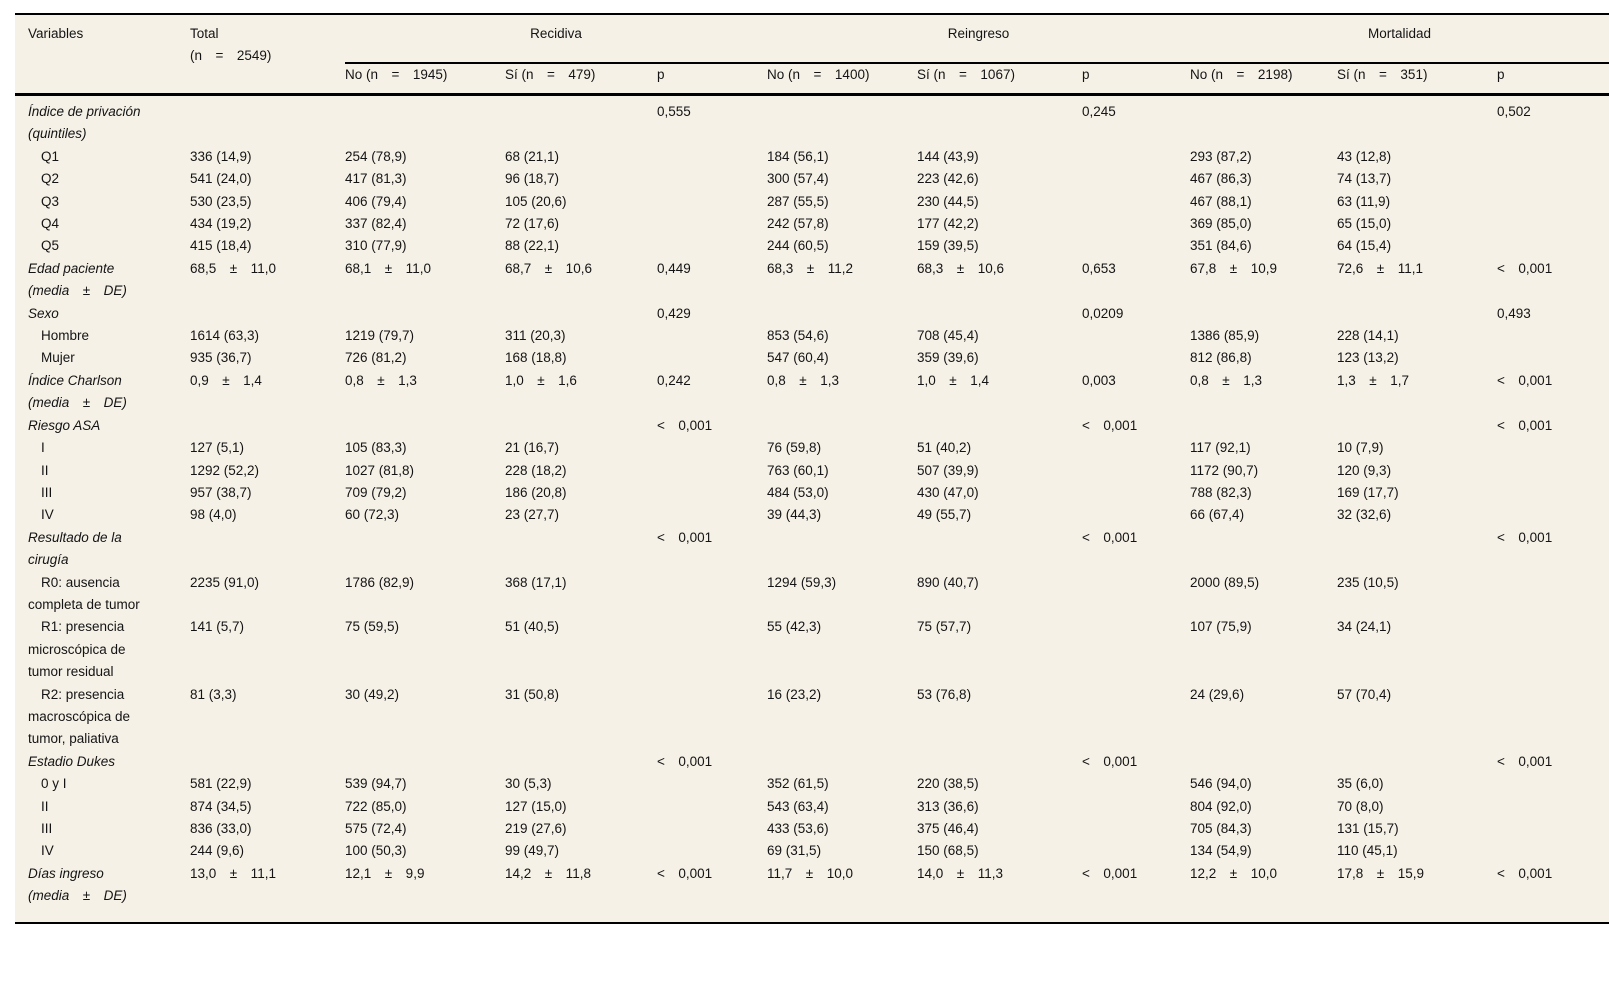 Image resolution: width=1609 pixels, height=986 pixels. What do you see at coordinates (674, 268) in the screenshot?
I see `table-cell: 0,449` at bounding box center [674, 268].